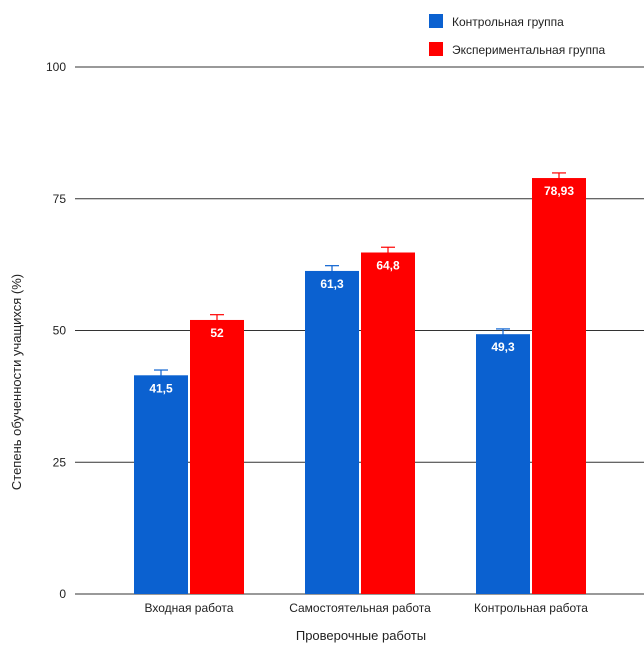 This screenshot has height=650, width=644. Describe the element at coordinates (332, 284) in the screenshot. I see `data-label: 61,3` at that location.